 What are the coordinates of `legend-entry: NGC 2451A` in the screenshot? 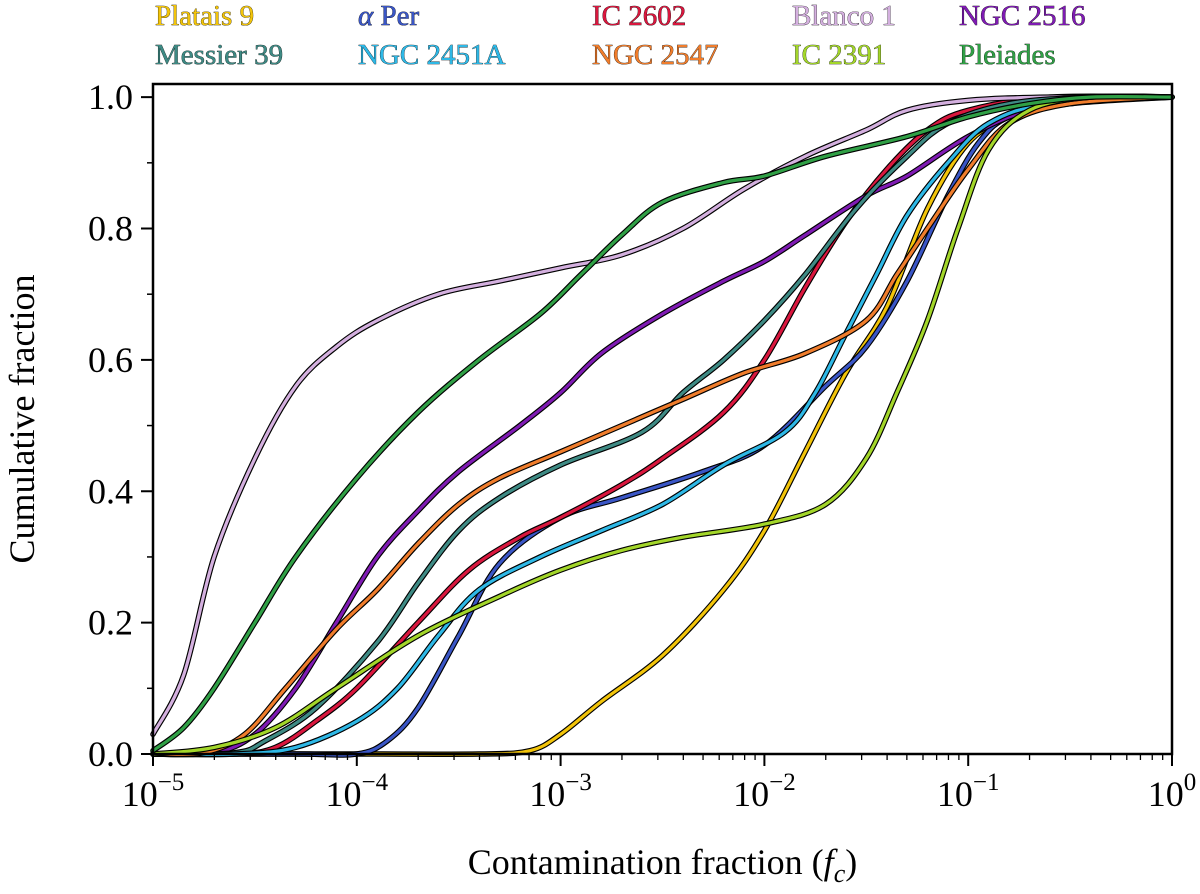 It's located at (431, 55).